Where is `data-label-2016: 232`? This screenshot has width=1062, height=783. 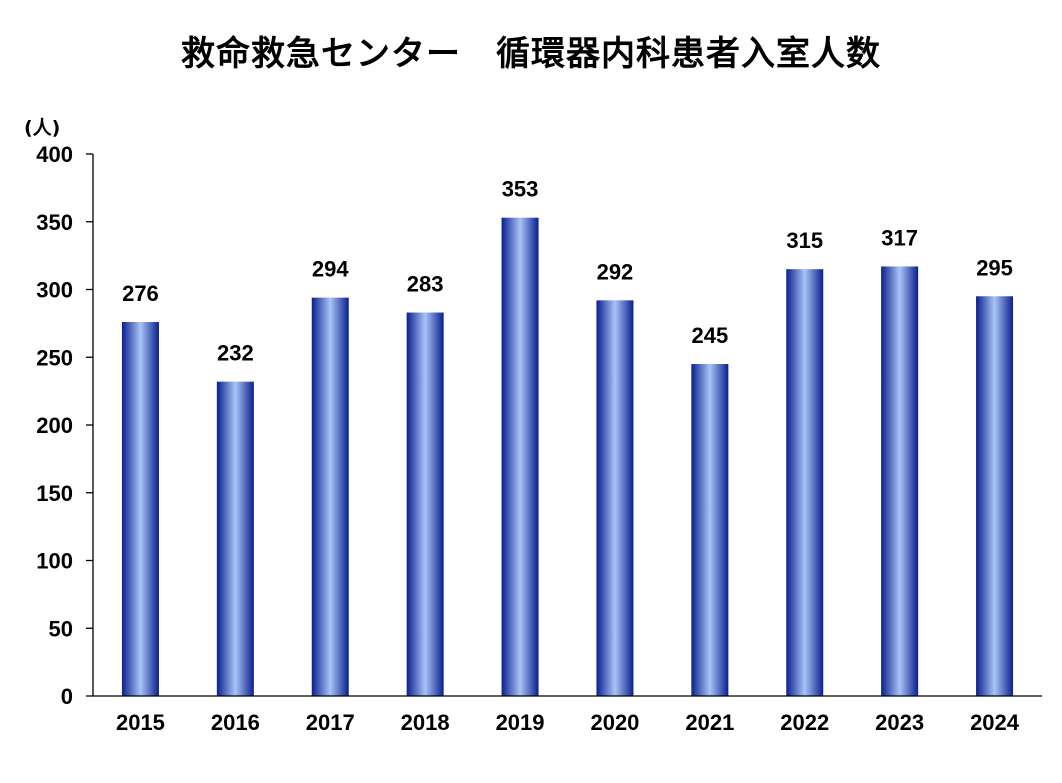 data-label-2016: 232 is located at coordinates (235, 353).